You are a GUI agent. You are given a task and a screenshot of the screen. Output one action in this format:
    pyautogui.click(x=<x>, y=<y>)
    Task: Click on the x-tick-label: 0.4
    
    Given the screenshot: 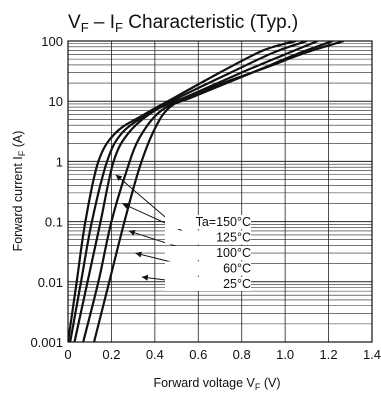 What is the action you would take?
    pyautogui.click(x=155, y=354)
    